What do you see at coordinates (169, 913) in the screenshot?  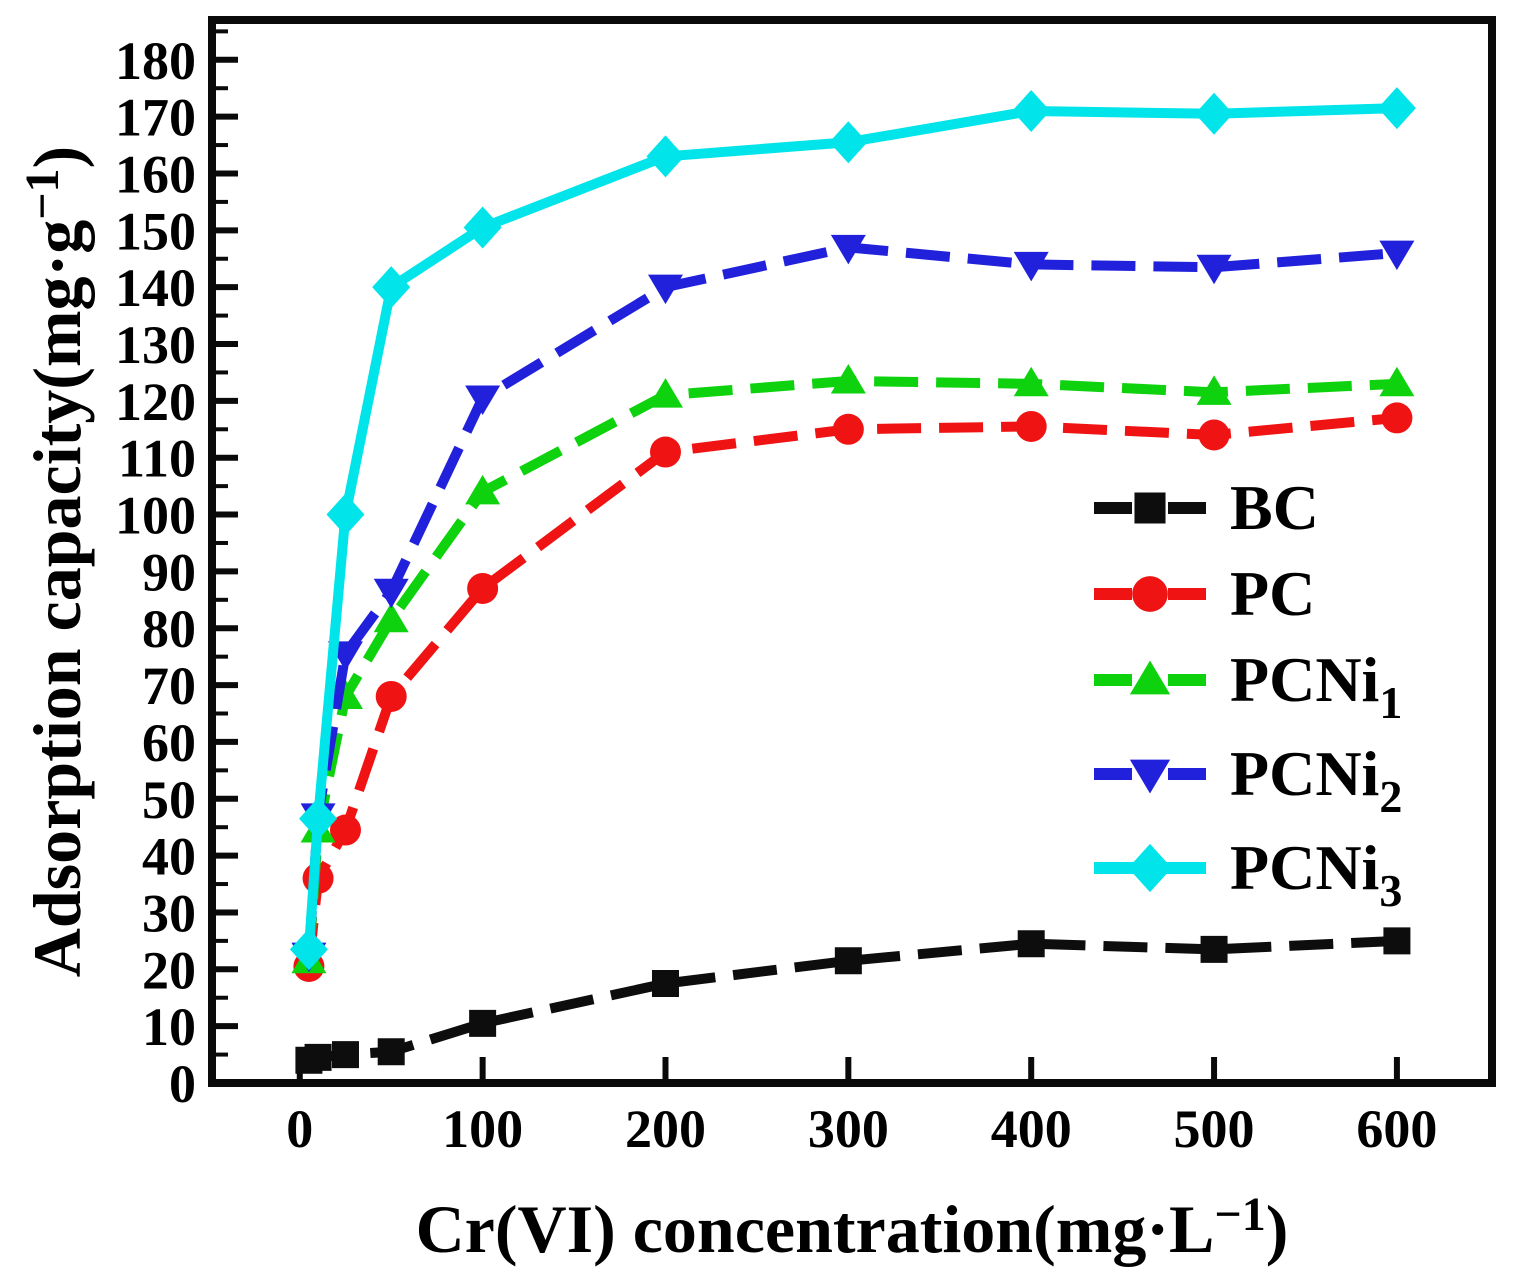 I see `y-tick-label: 30` at bounding box center [169, 913].